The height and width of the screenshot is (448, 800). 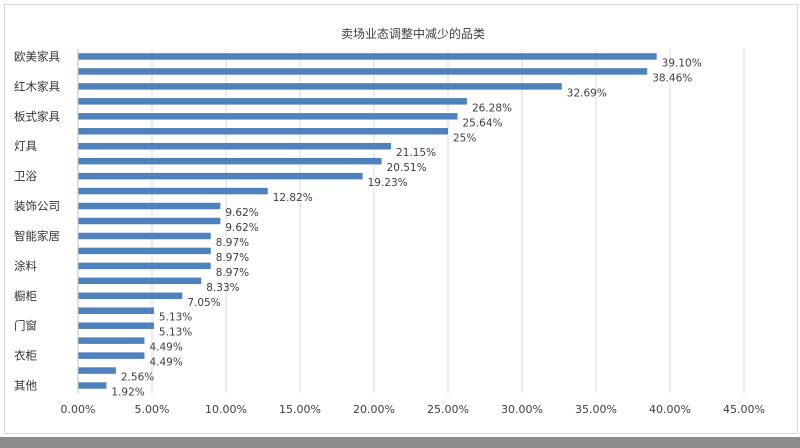 I want to click on category-label: 红木家具, so click(x=37, y=86).